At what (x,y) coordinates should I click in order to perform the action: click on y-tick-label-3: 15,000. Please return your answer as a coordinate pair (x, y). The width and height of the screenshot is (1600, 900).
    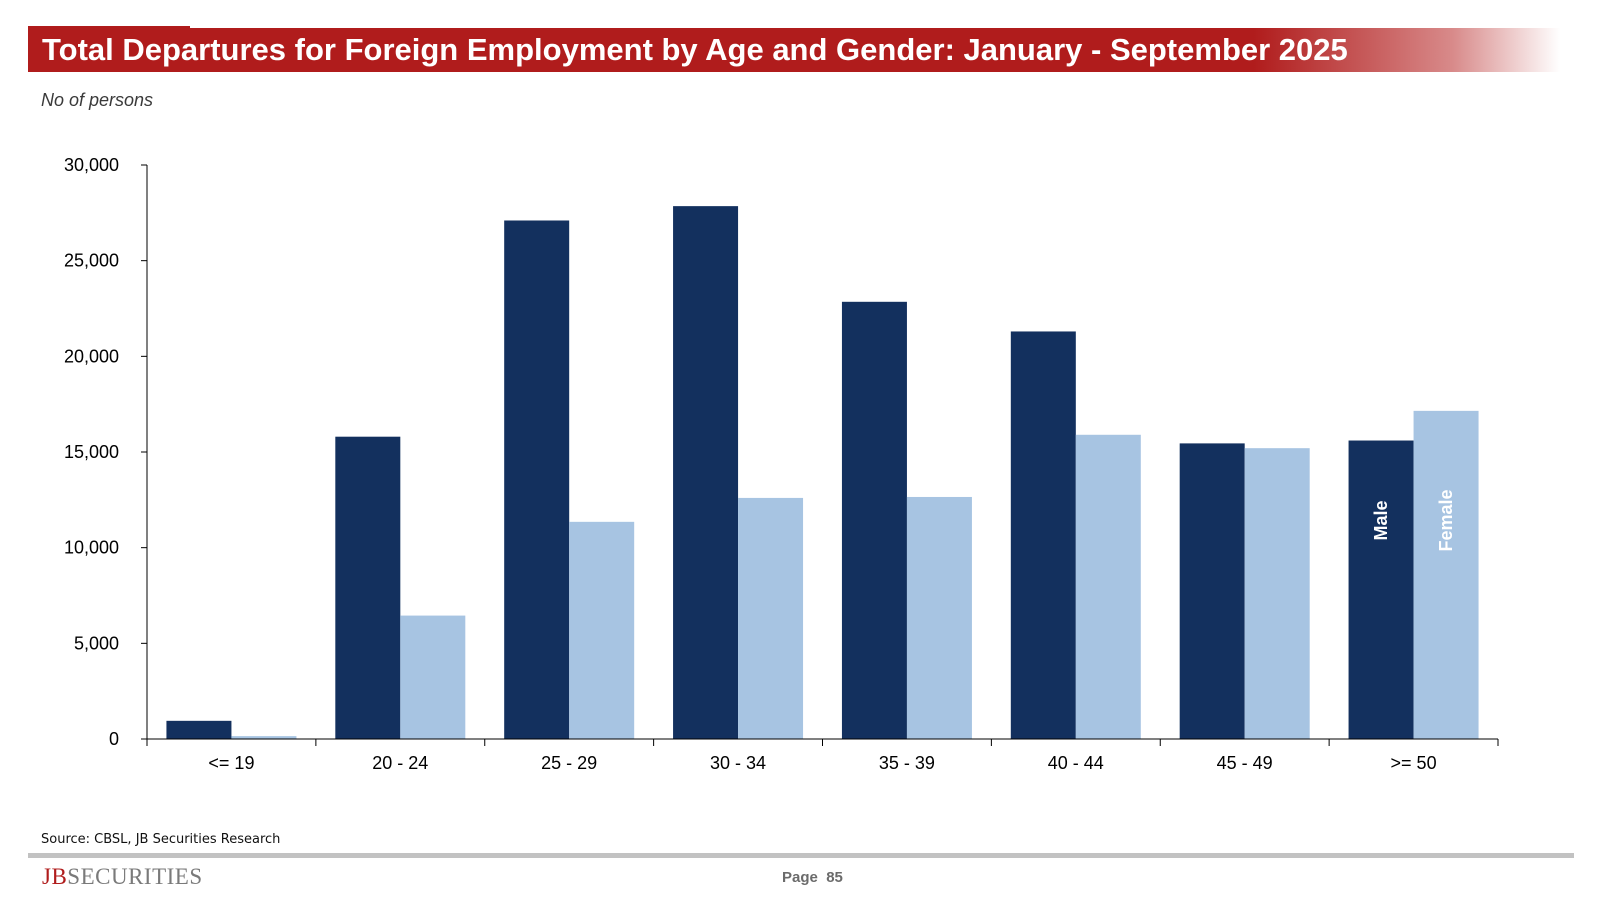
    Looking at the image, I should click on (91, 452).